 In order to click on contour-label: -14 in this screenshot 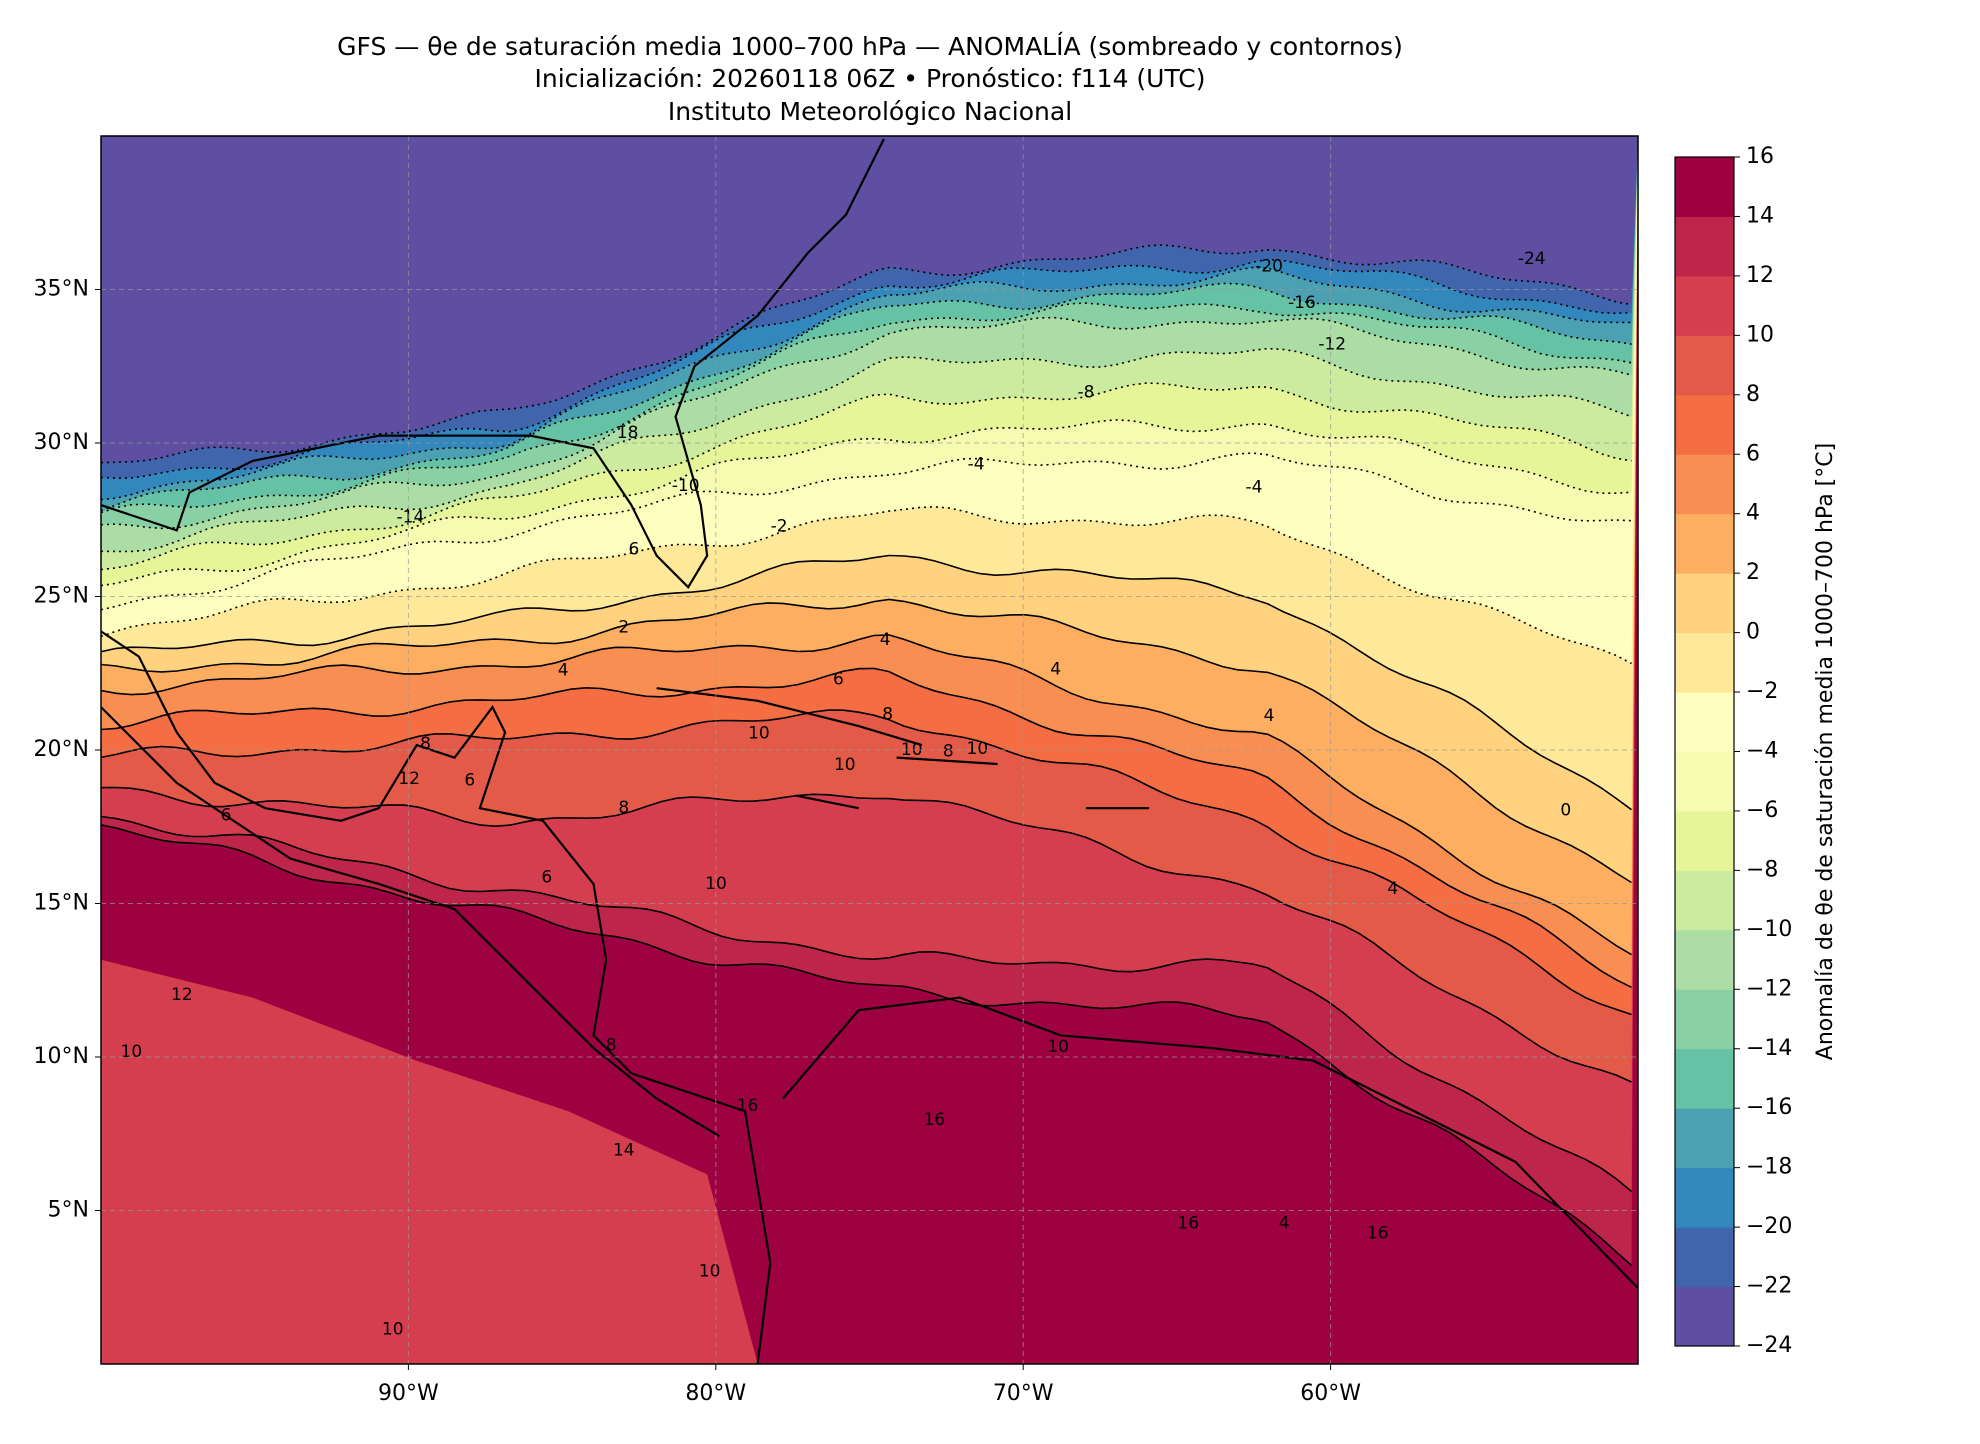, I will do `click(411, 518)`.